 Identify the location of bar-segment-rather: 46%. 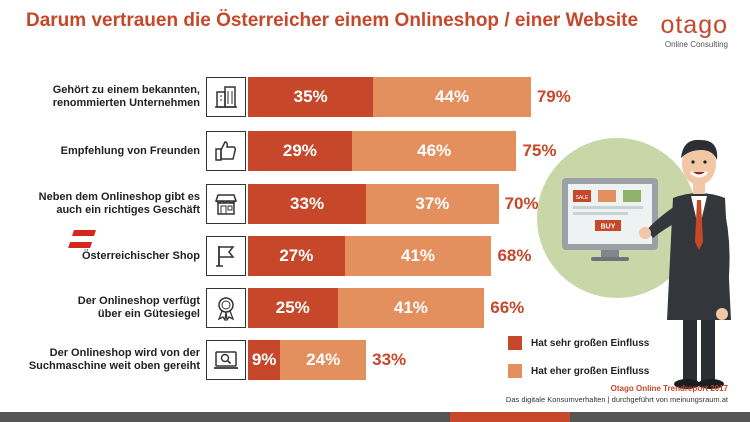
(434, 151).